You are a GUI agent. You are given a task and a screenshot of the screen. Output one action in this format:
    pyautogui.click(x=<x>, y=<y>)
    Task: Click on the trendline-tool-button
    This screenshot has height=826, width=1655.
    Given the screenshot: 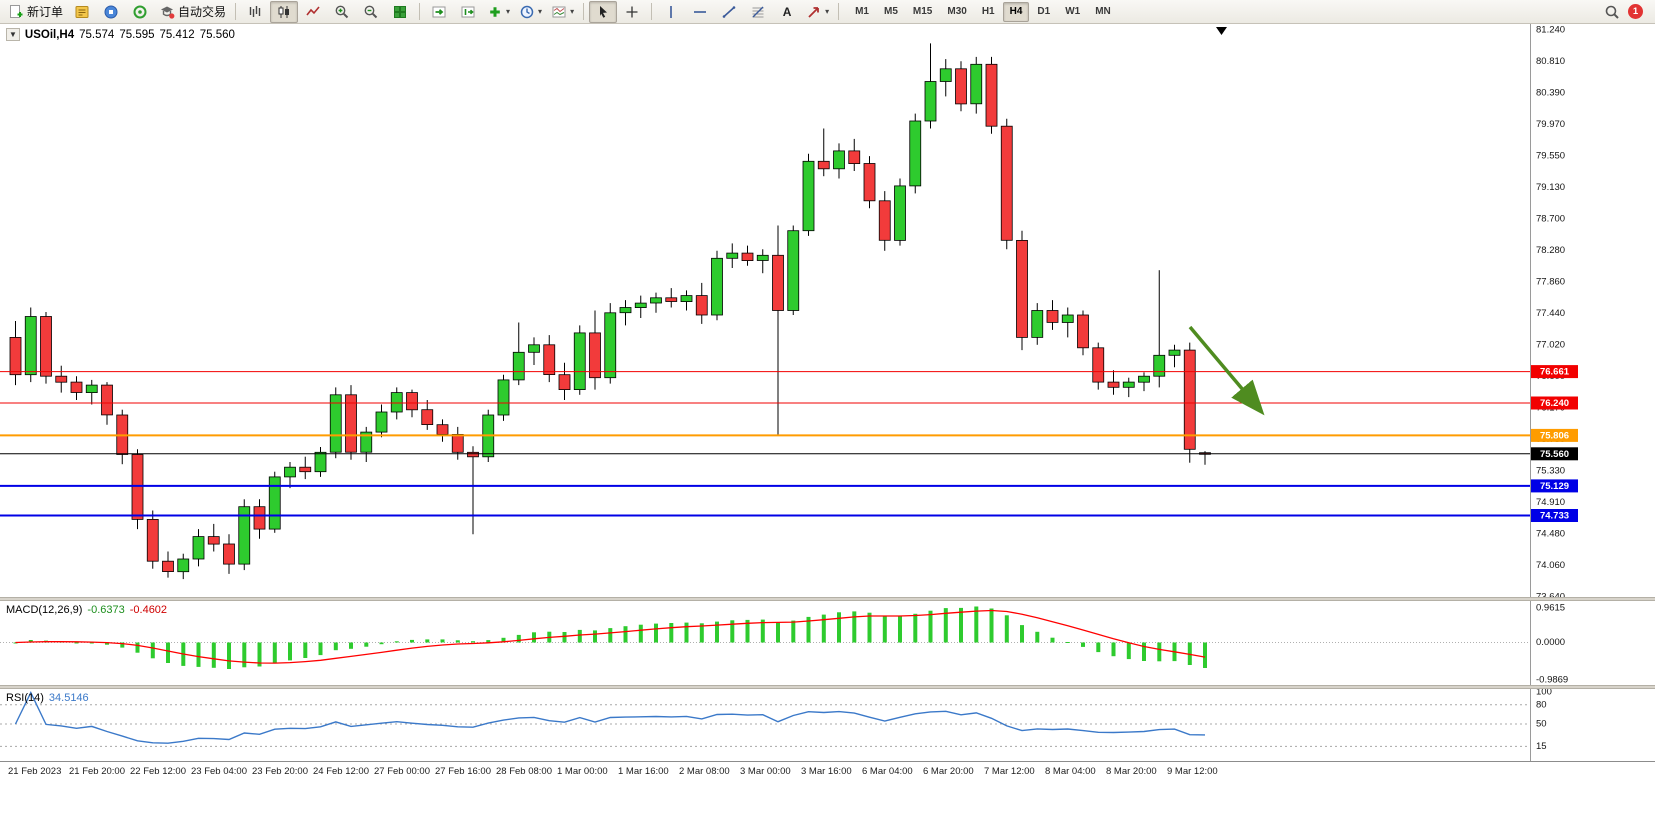 What is the action you would take?
    pyautogui.click(x=729, y=12)
    